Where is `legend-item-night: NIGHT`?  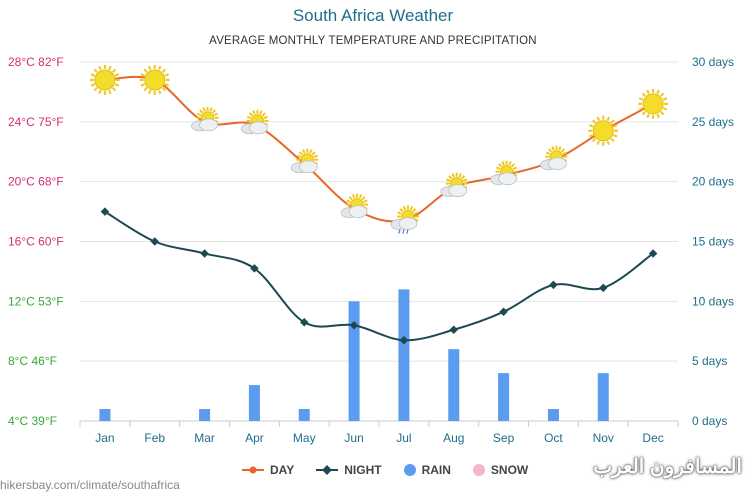
legend-item-night: NIGHT is located at coordinates (349, 470).